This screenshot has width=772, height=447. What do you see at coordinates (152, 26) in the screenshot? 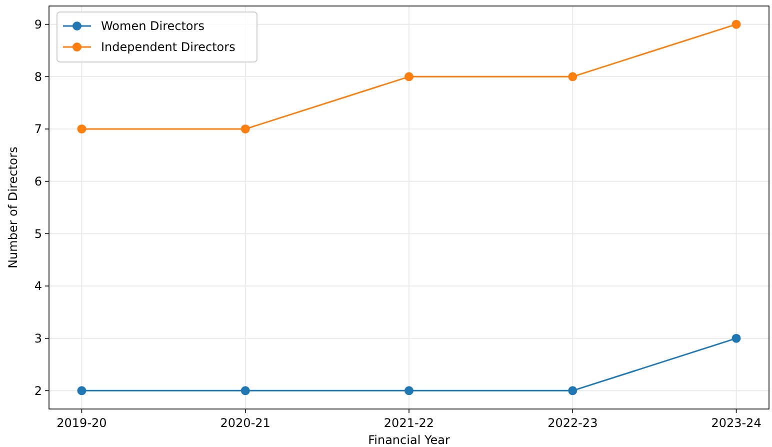
I see `legend-label: Women Directors` at bounding box center [152, 26].